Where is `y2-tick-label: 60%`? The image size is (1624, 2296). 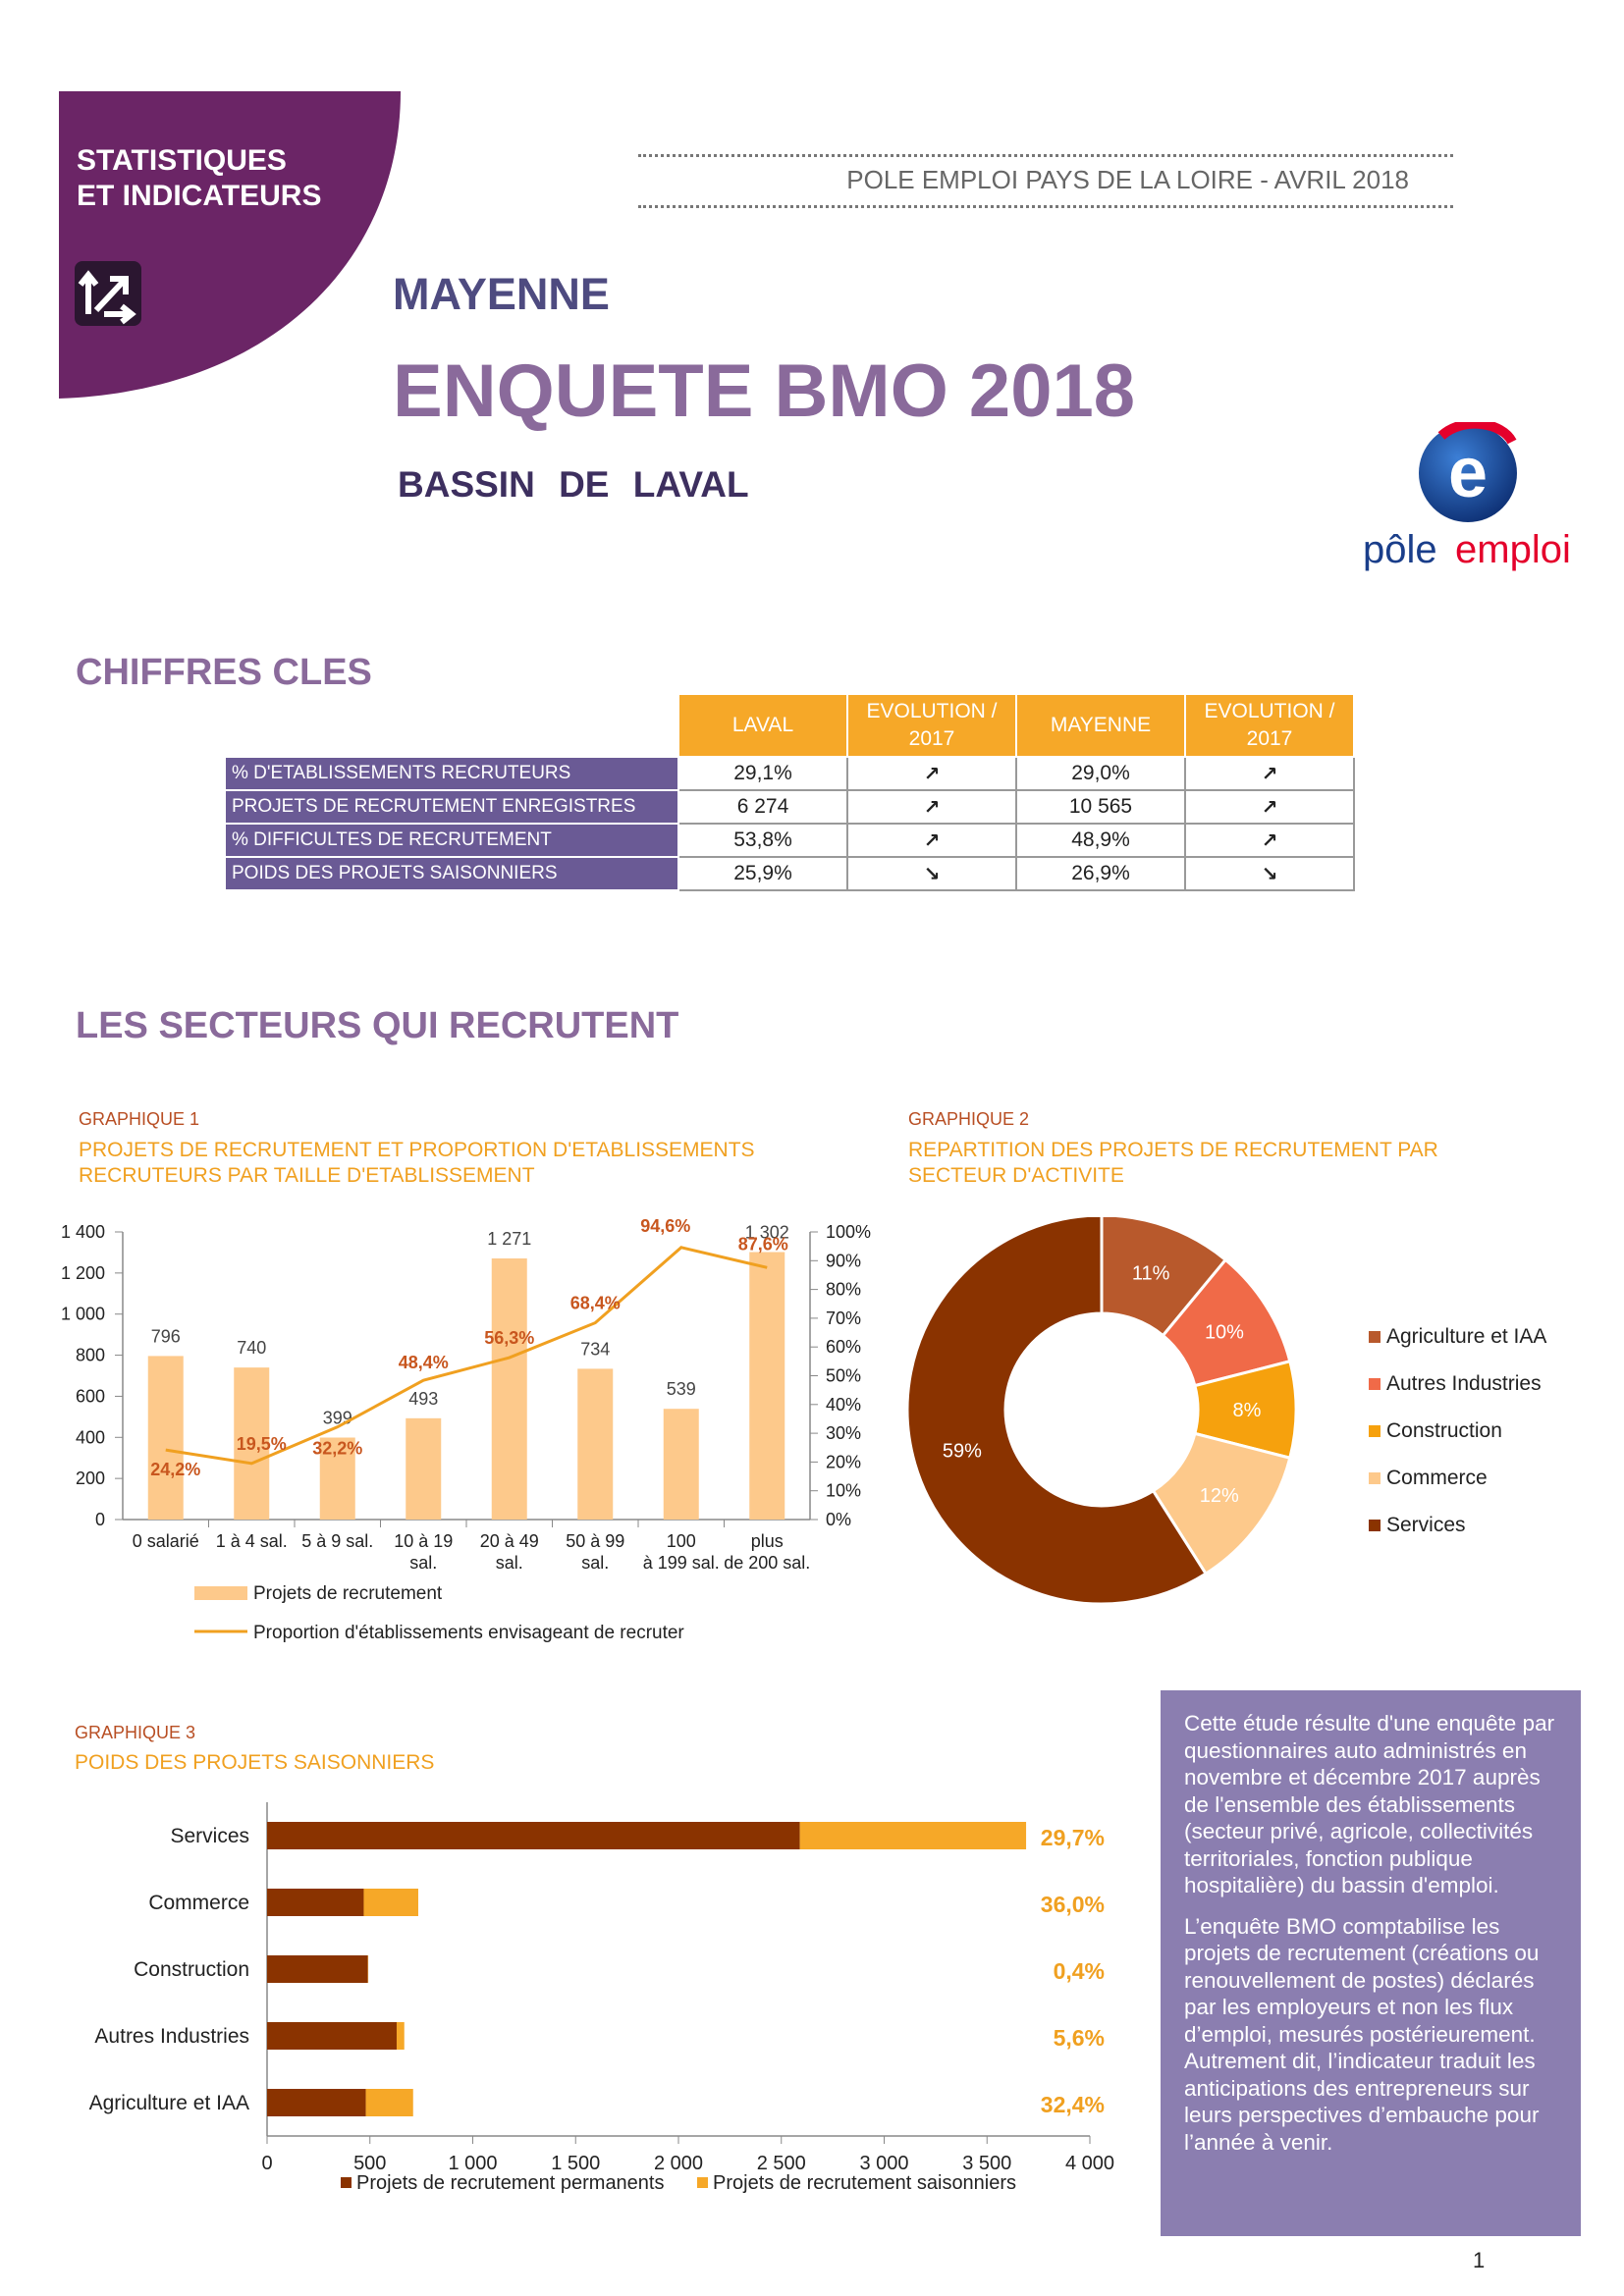
y2-tick-label: 60% is located at coordinates (843, 1347).